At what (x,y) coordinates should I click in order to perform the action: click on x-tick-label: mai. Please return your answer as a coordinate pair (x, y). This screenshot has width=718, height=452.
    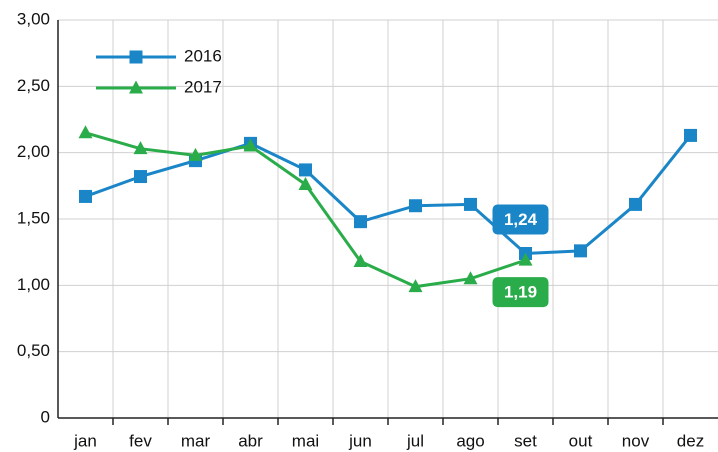
    Looking at the image, I should click on (305, 440).